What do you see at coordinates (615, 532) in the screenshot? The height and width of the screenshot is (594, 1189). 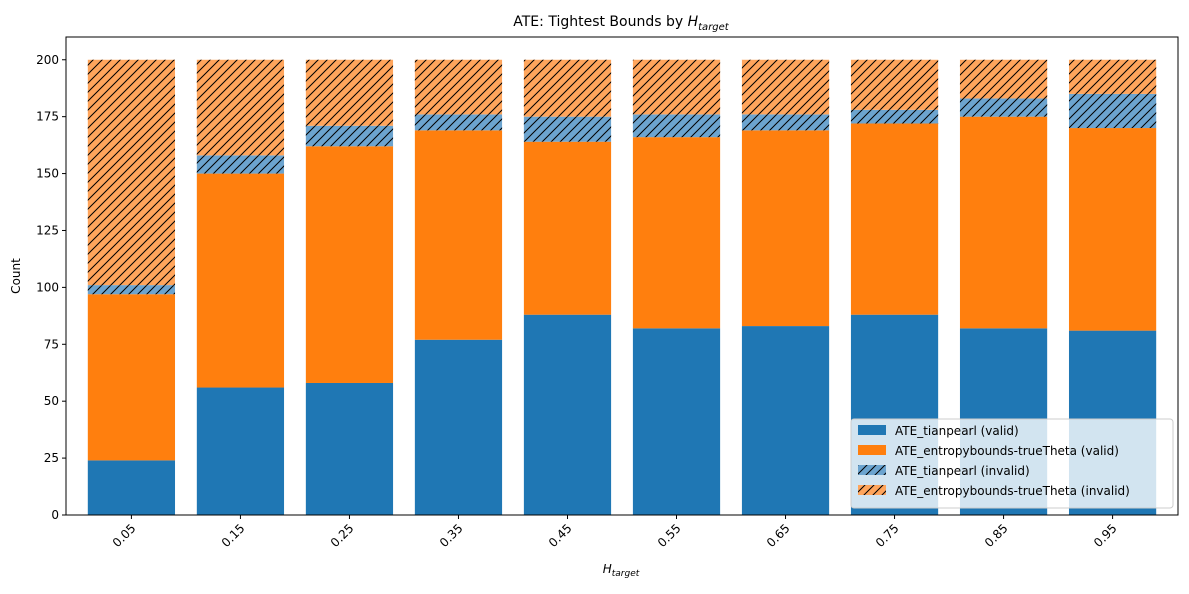 I see `x-axis: 0.05 0.15 0.25 0.35 0.45 0.55 0.65 0.75 0.85 0.95` at bounding box center [615, 532].